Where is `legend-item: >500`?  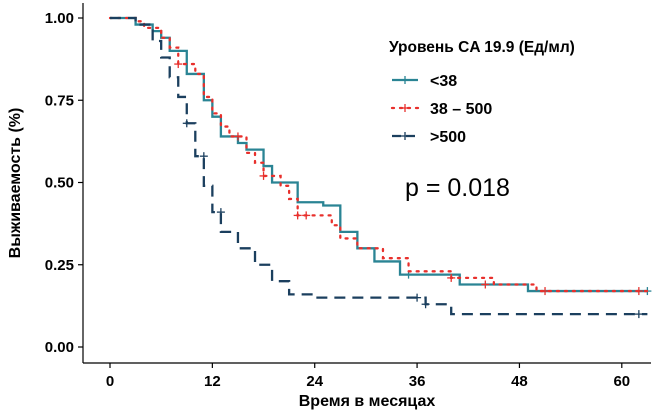 legend-item: >500 is located at coordinates (429, 137).